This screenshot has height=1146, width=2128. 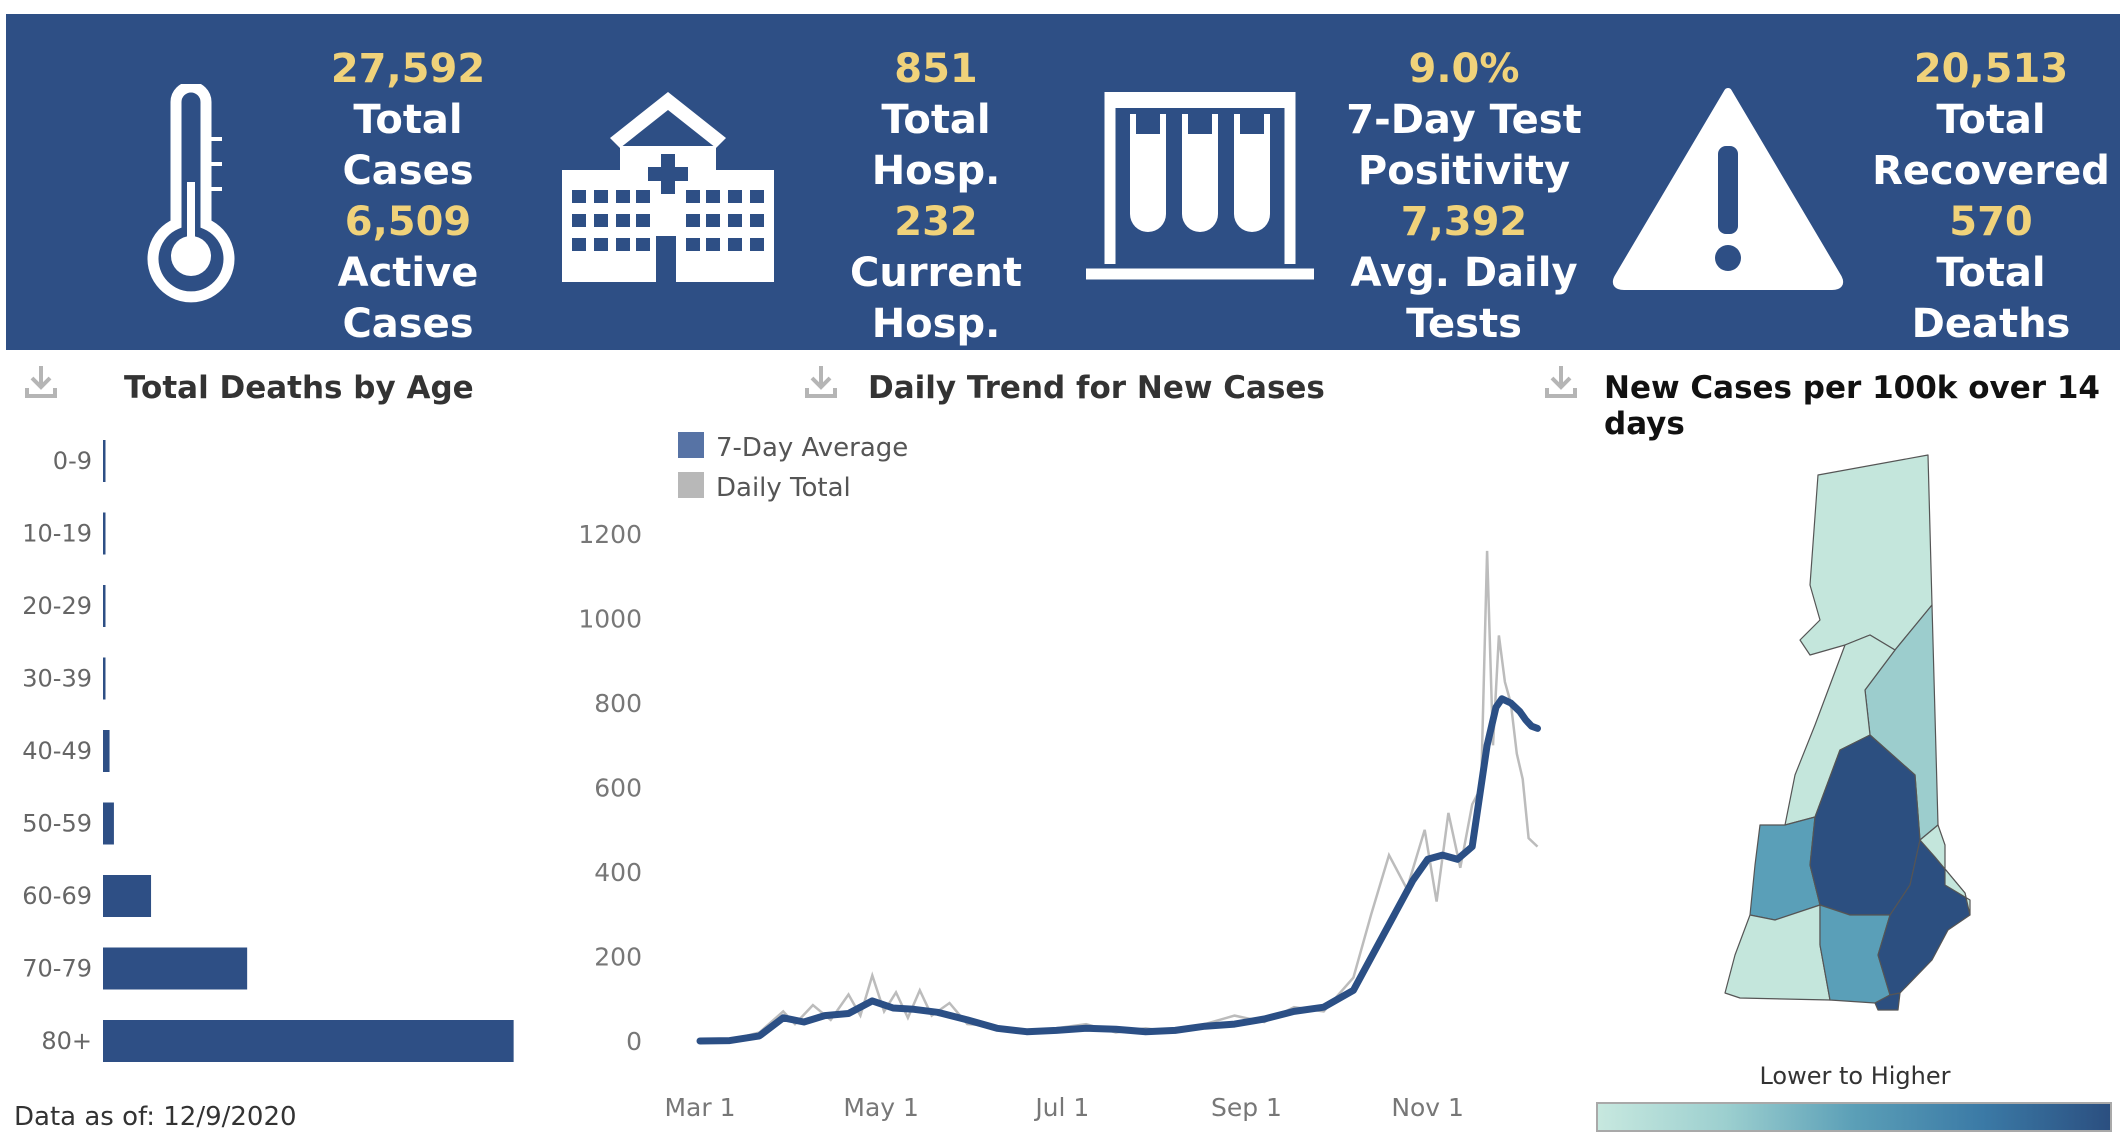 What do you see at coordinates (72, 461) in the screenshot?
I see `age-tick-label: 0-9` at bounding box center [72, 461].